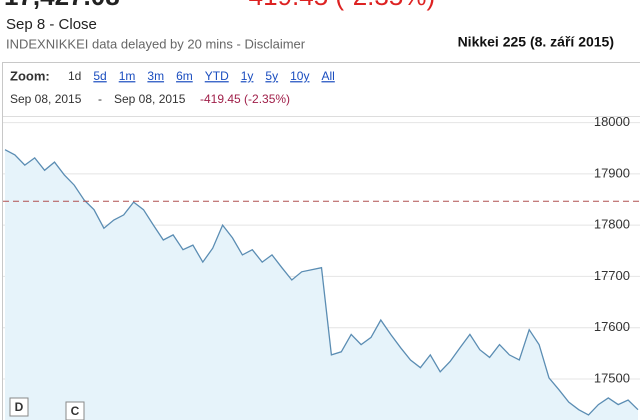  I want to click on y-tick-label: 17900, so click(612, 172).